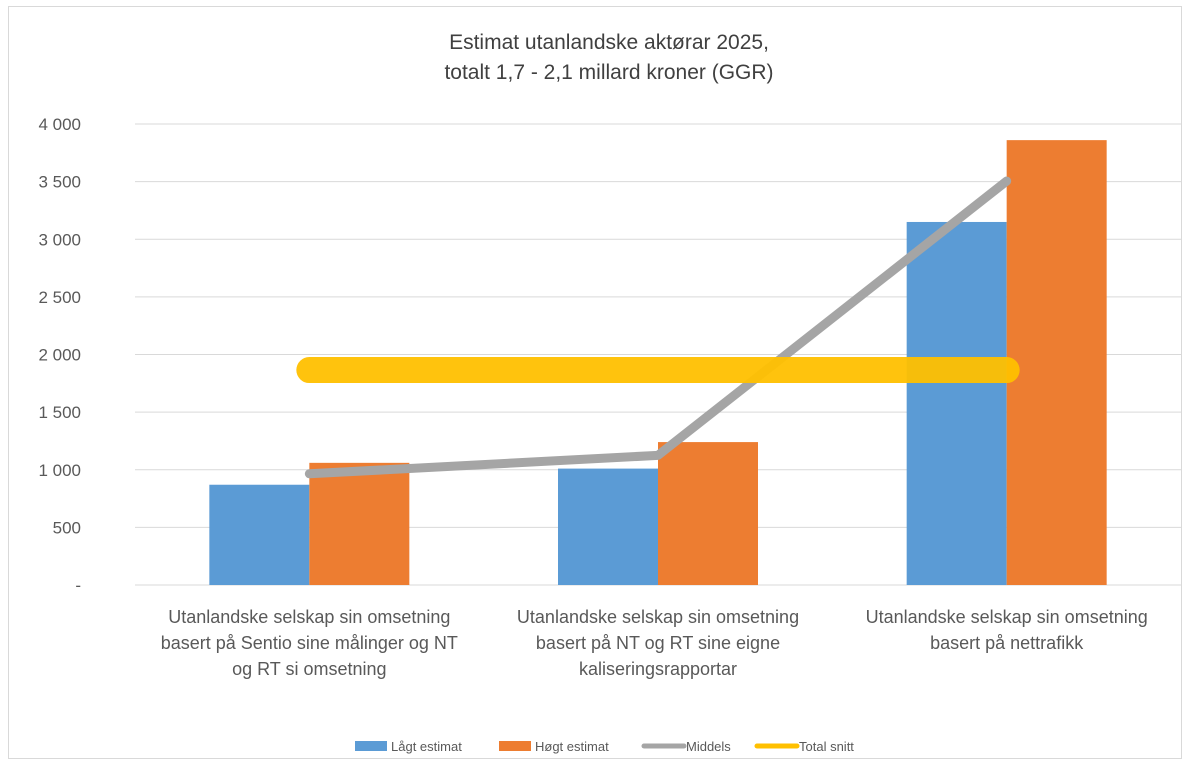 This screenshot has height=765, width=1190. Describe the element at coordinates (59, 470) in the screenshot. I see `y-tick-label: 1 000` at that location.